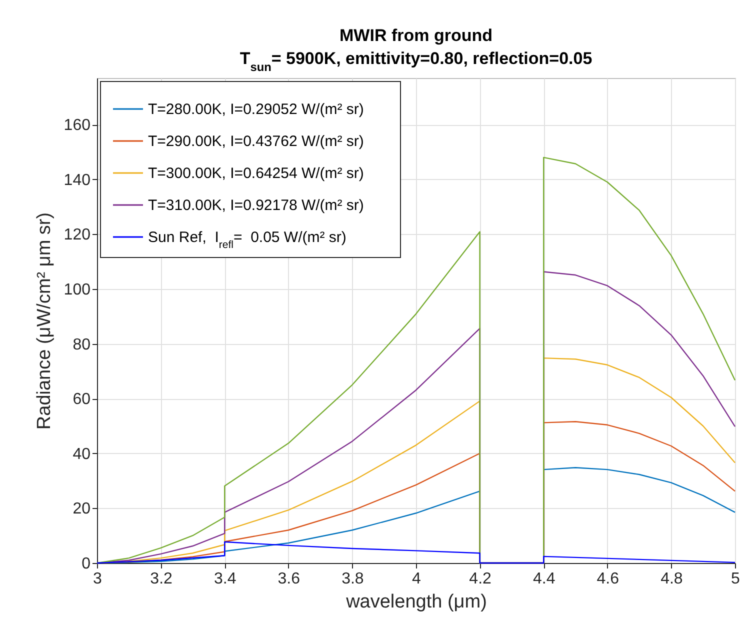  Describe the element at coordinates (81, 509) in the screenshot. I see `y-tick-label: 20` at that location.